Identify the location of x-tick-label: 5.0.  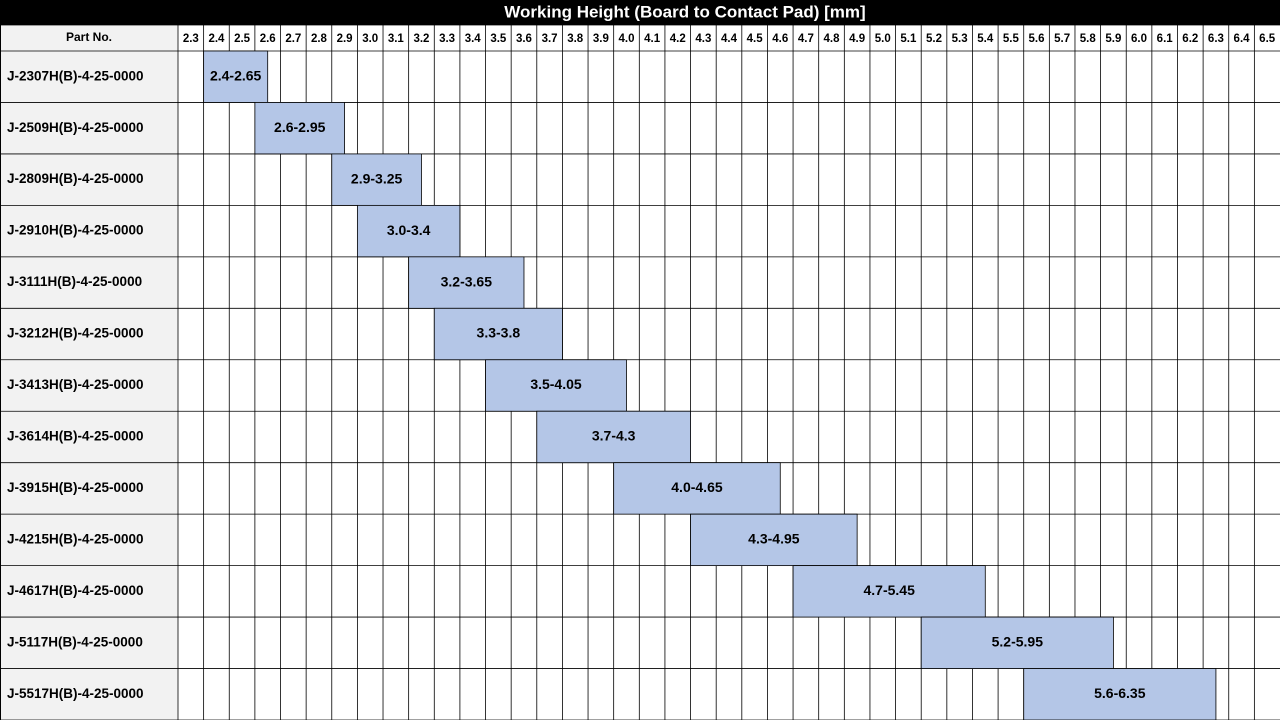
(883, 39).